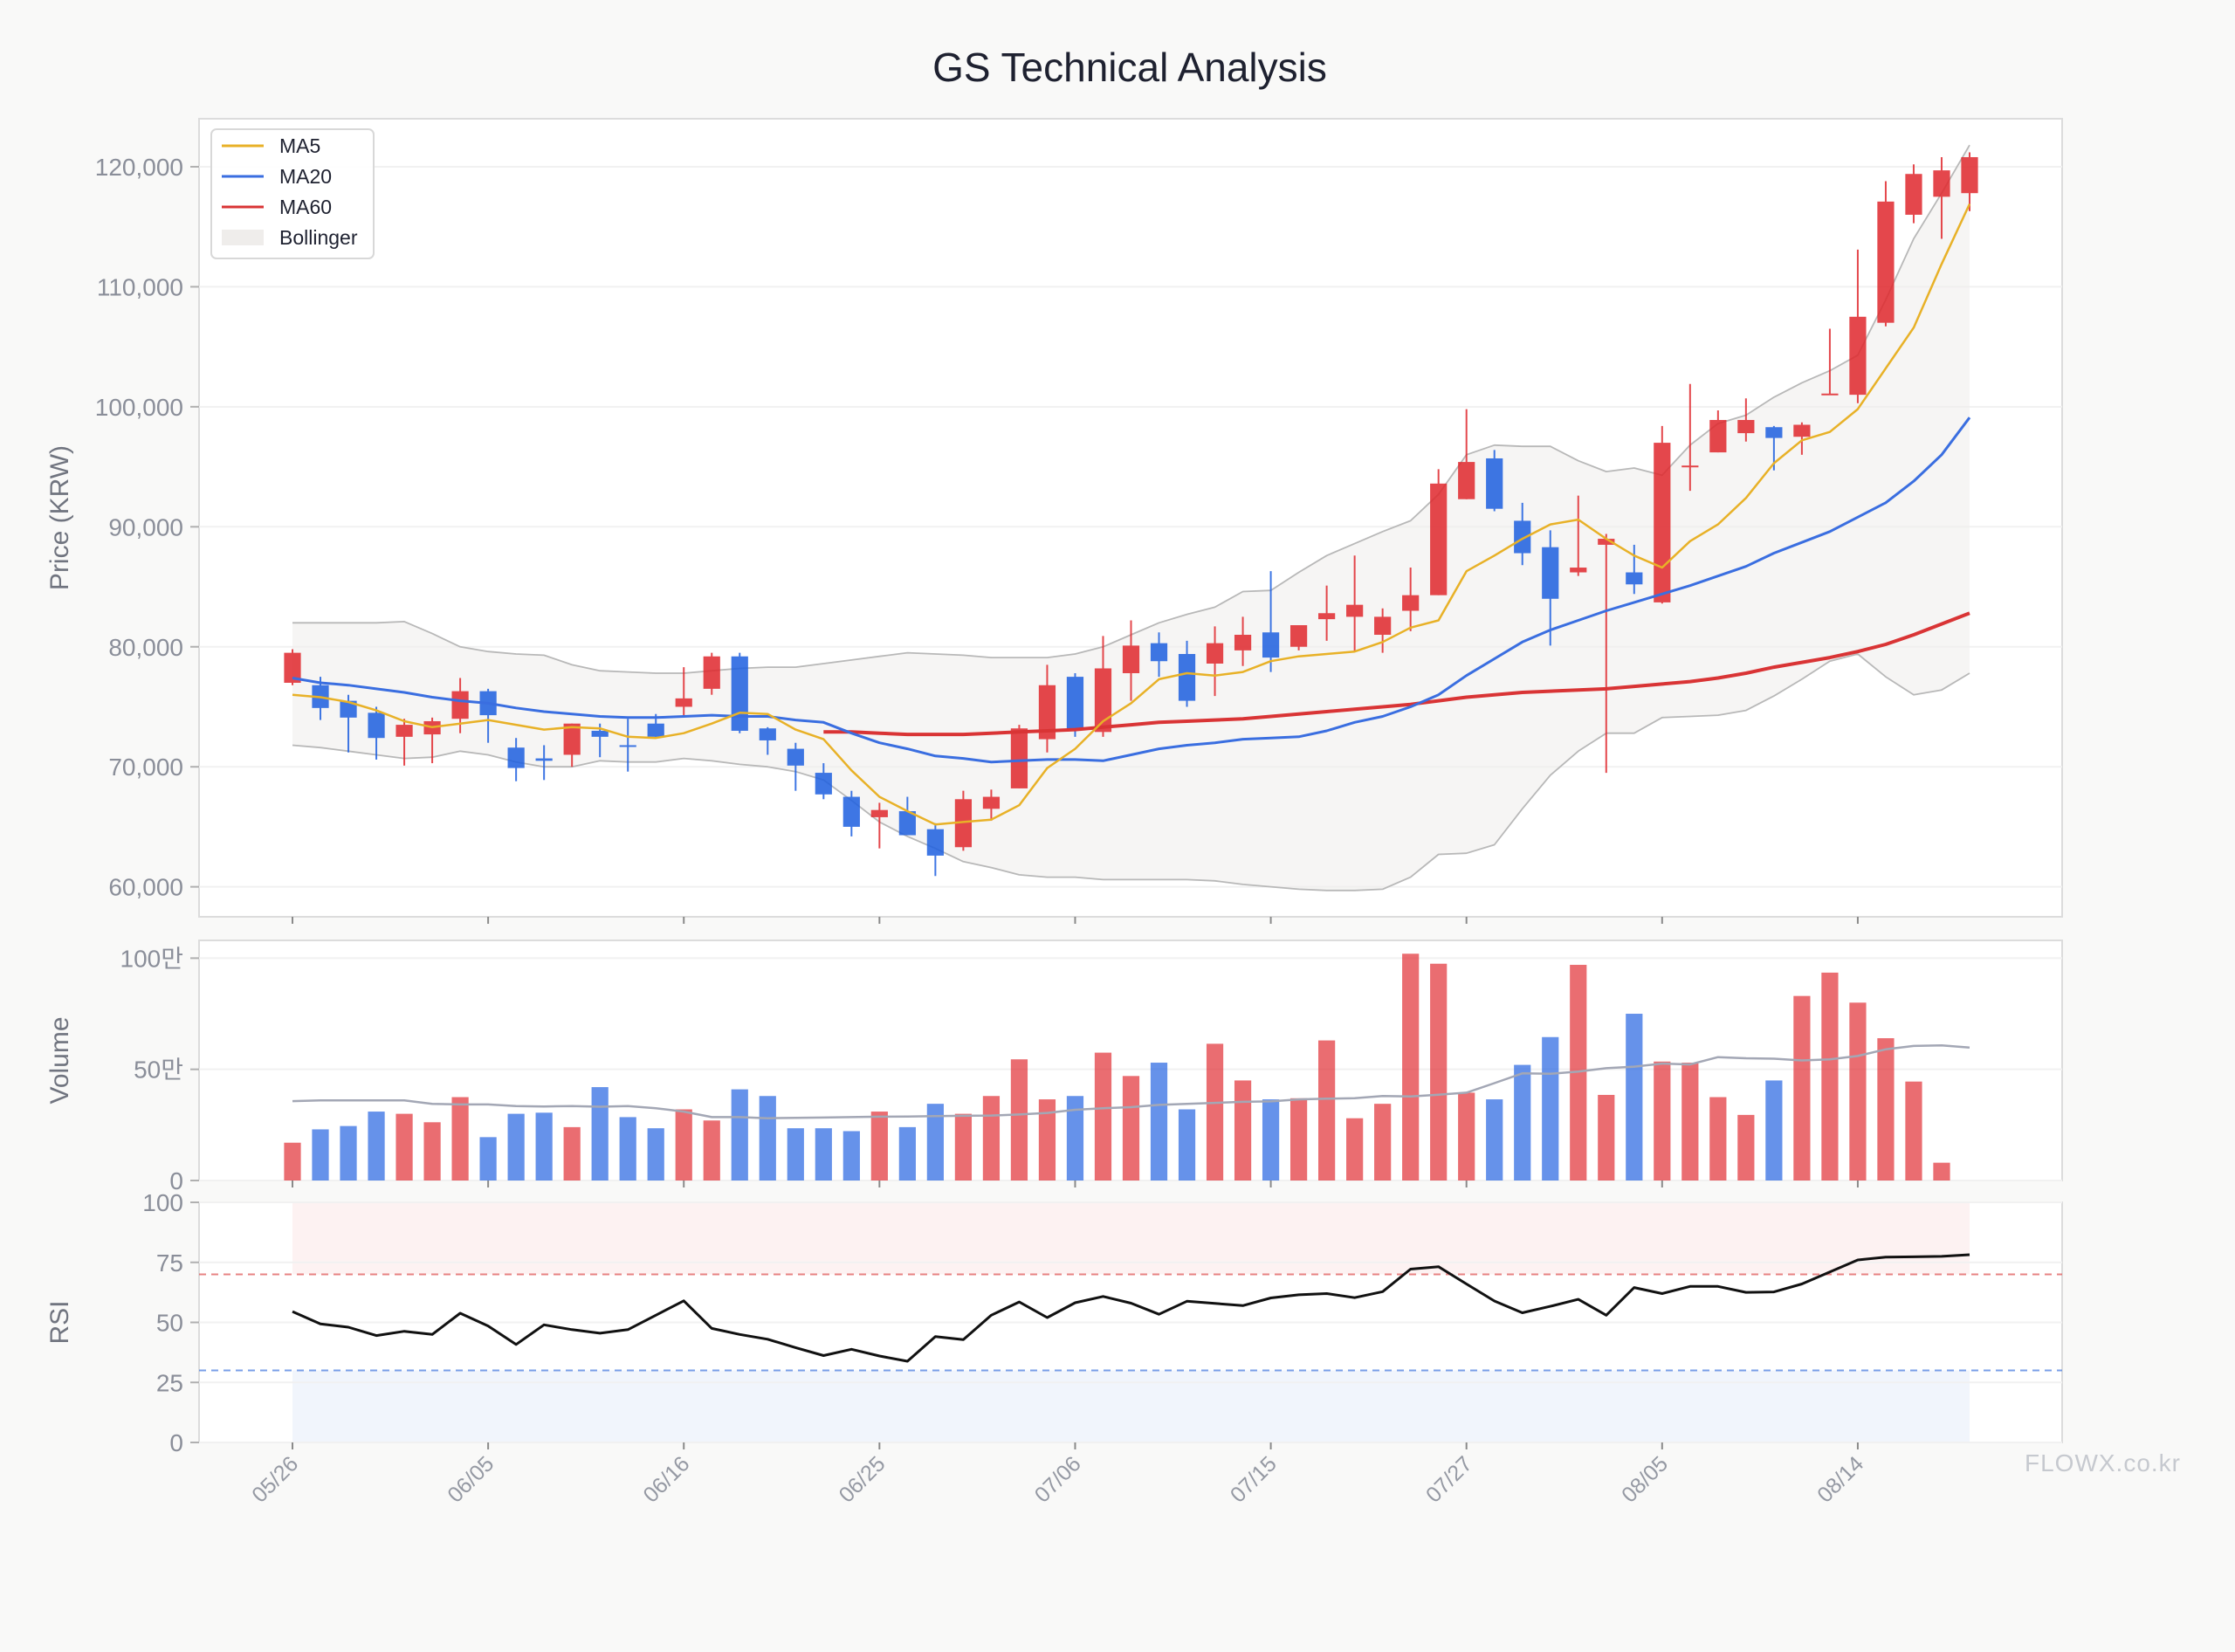  I want to click on date-tick-label: 05/26, so click(275, 1479).